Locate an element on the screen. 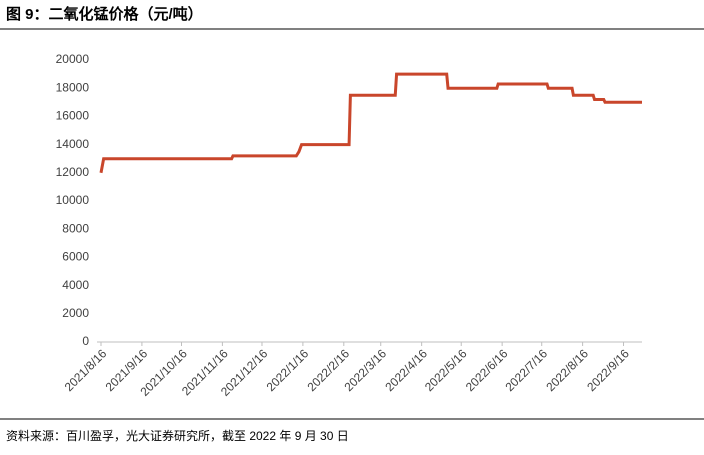 The height and width of the screenshot is (455, 704). x-tick-label: 2022/7/16 is located at coordinates (526, 370).